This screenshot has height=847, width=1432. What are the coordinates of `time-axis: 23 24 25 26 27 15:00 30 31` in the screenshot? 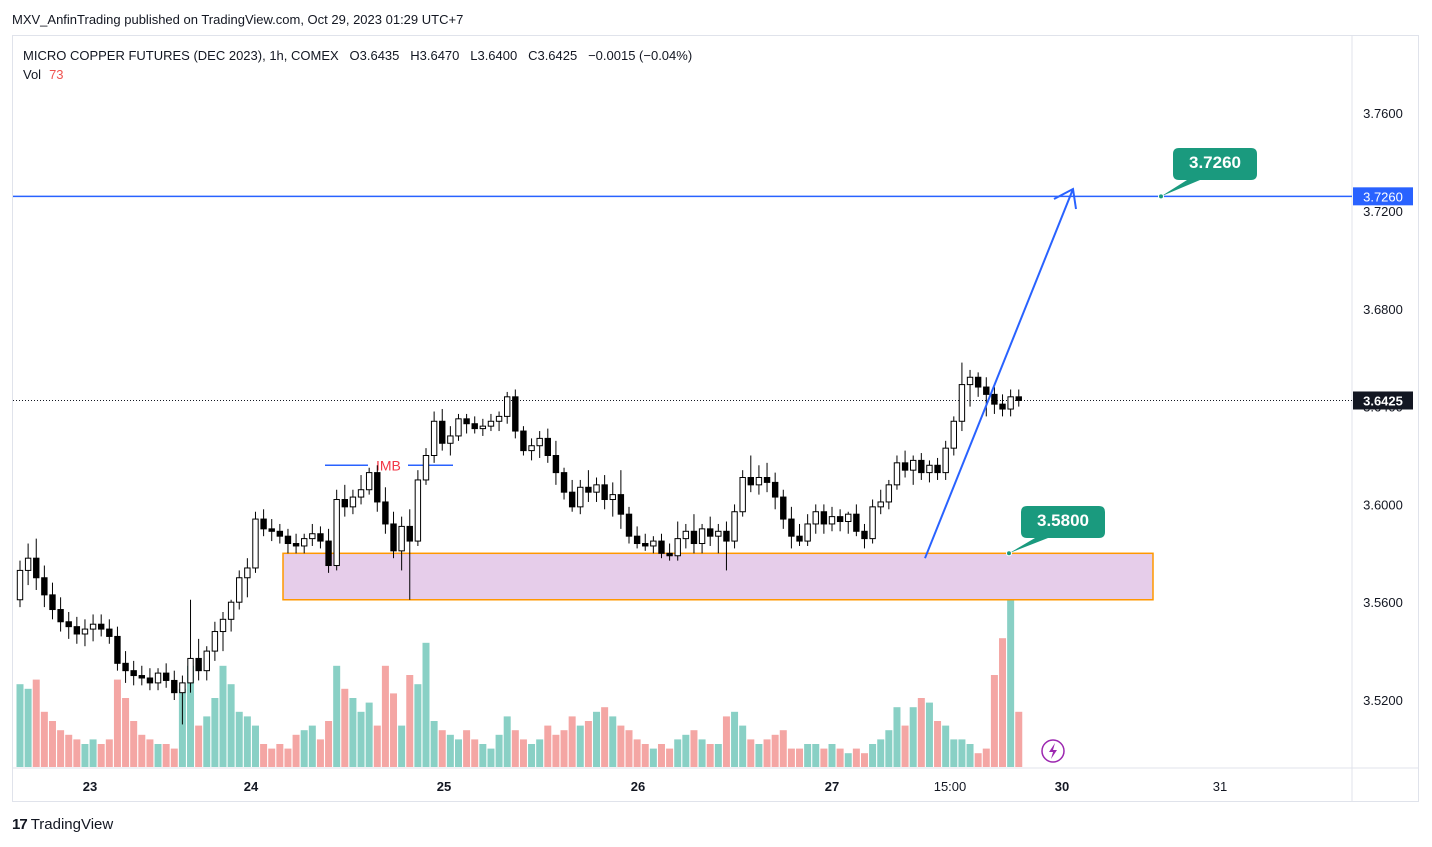 It's located at (655, 786).